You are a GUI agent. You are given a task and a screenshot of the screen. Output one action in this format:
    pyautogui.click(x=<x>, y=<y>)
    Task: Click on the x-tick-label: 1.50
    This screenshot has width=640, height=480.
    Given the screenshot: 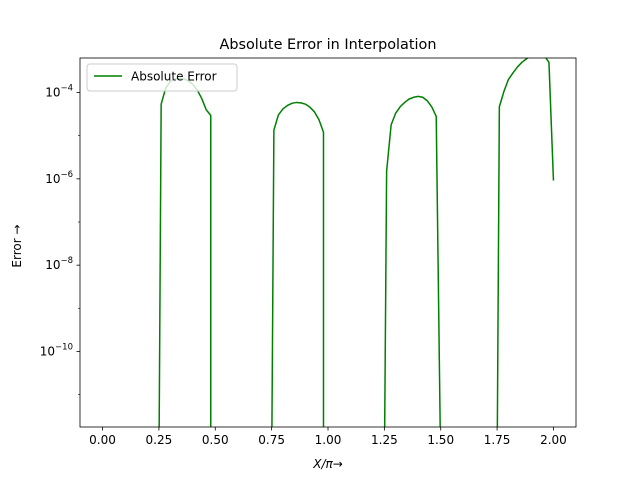 What is the action you would take?
    pyautogui.click(x=440, y=440)
    